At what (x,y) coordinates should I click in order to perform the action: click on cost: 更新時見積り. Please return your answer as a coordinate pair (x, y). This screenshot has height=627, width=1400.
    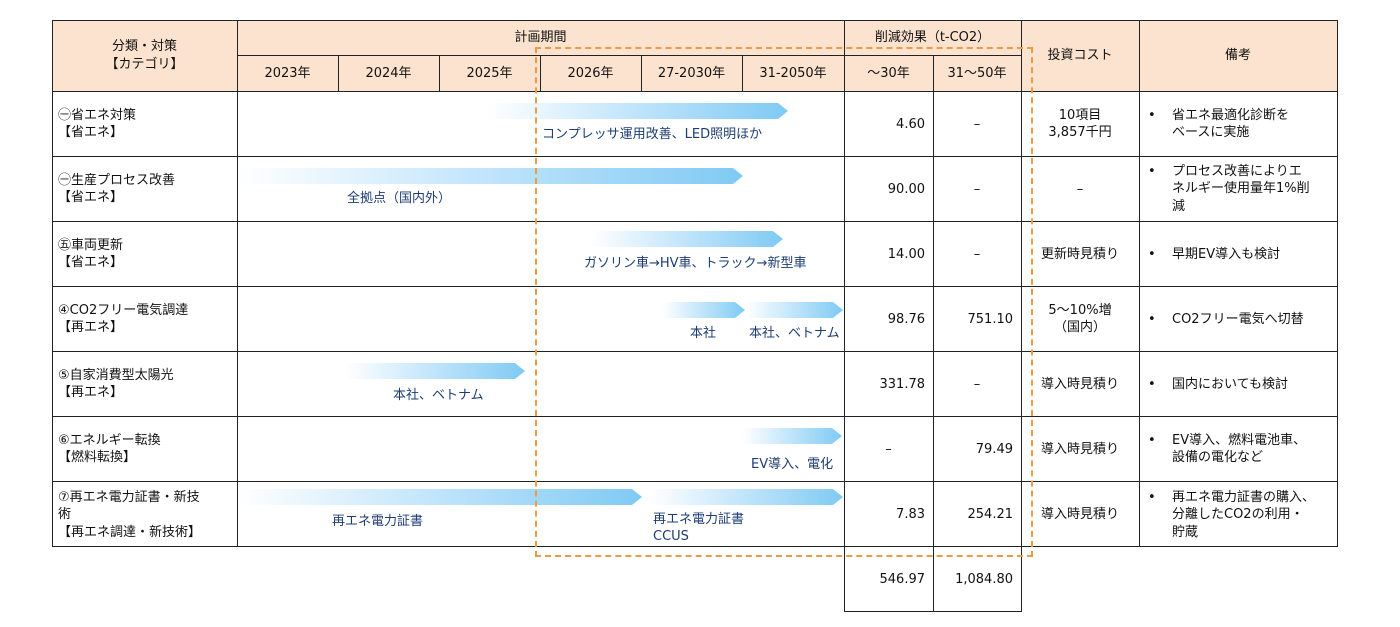
    Looking at the image, I should click on (1079, 254).